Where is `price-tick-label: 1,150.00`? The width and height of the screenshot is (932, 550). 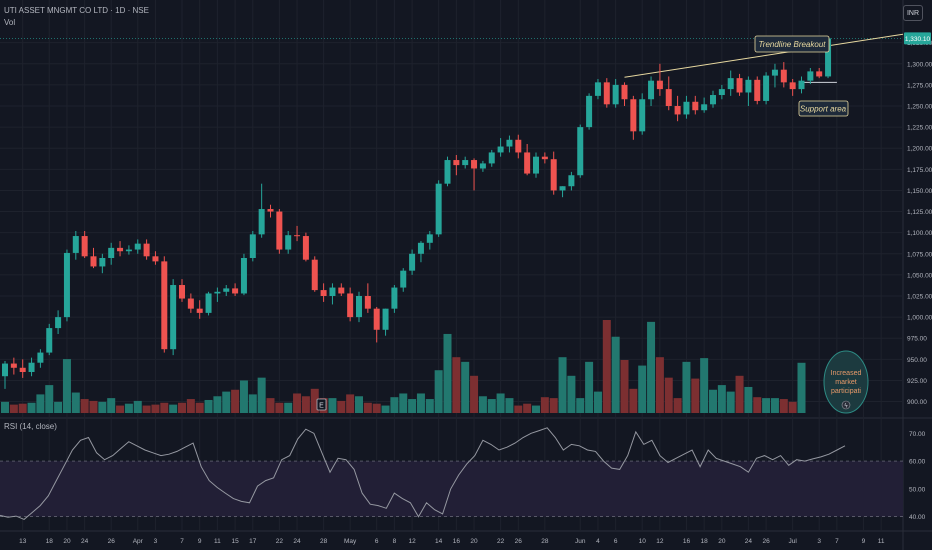 price-tick-label: 1,150.00 is located at coordinates (919, 191).